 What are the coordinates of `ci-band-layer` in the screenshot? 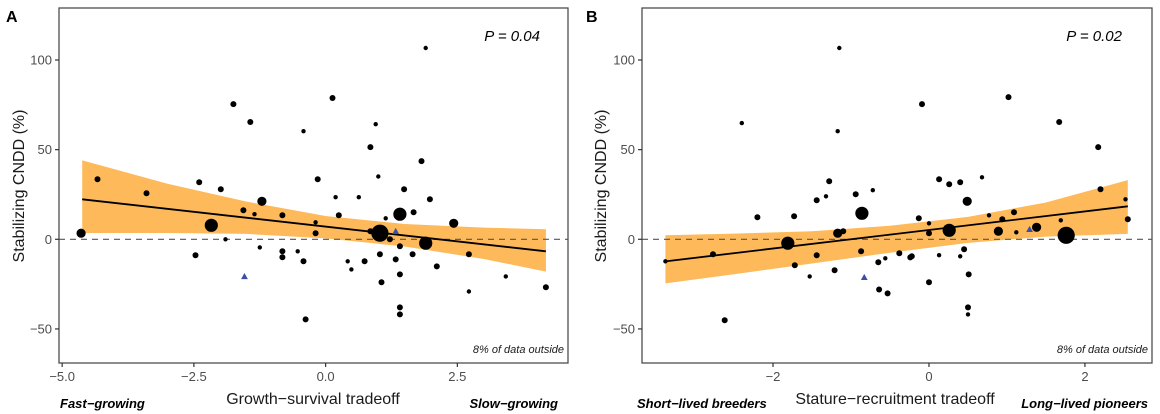 It's located at (896, 232).